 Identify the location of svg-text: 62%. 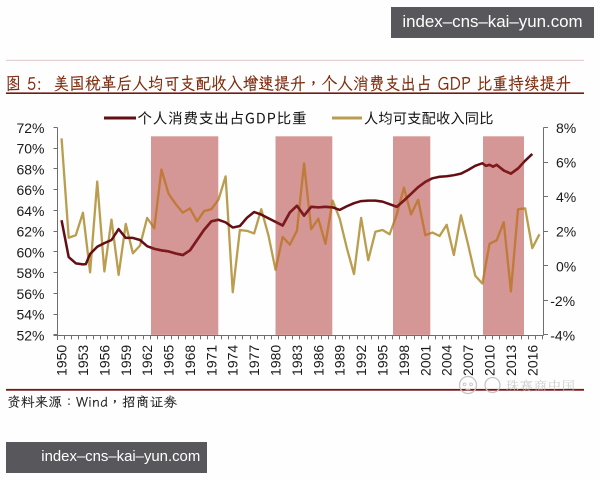
(30, 232).